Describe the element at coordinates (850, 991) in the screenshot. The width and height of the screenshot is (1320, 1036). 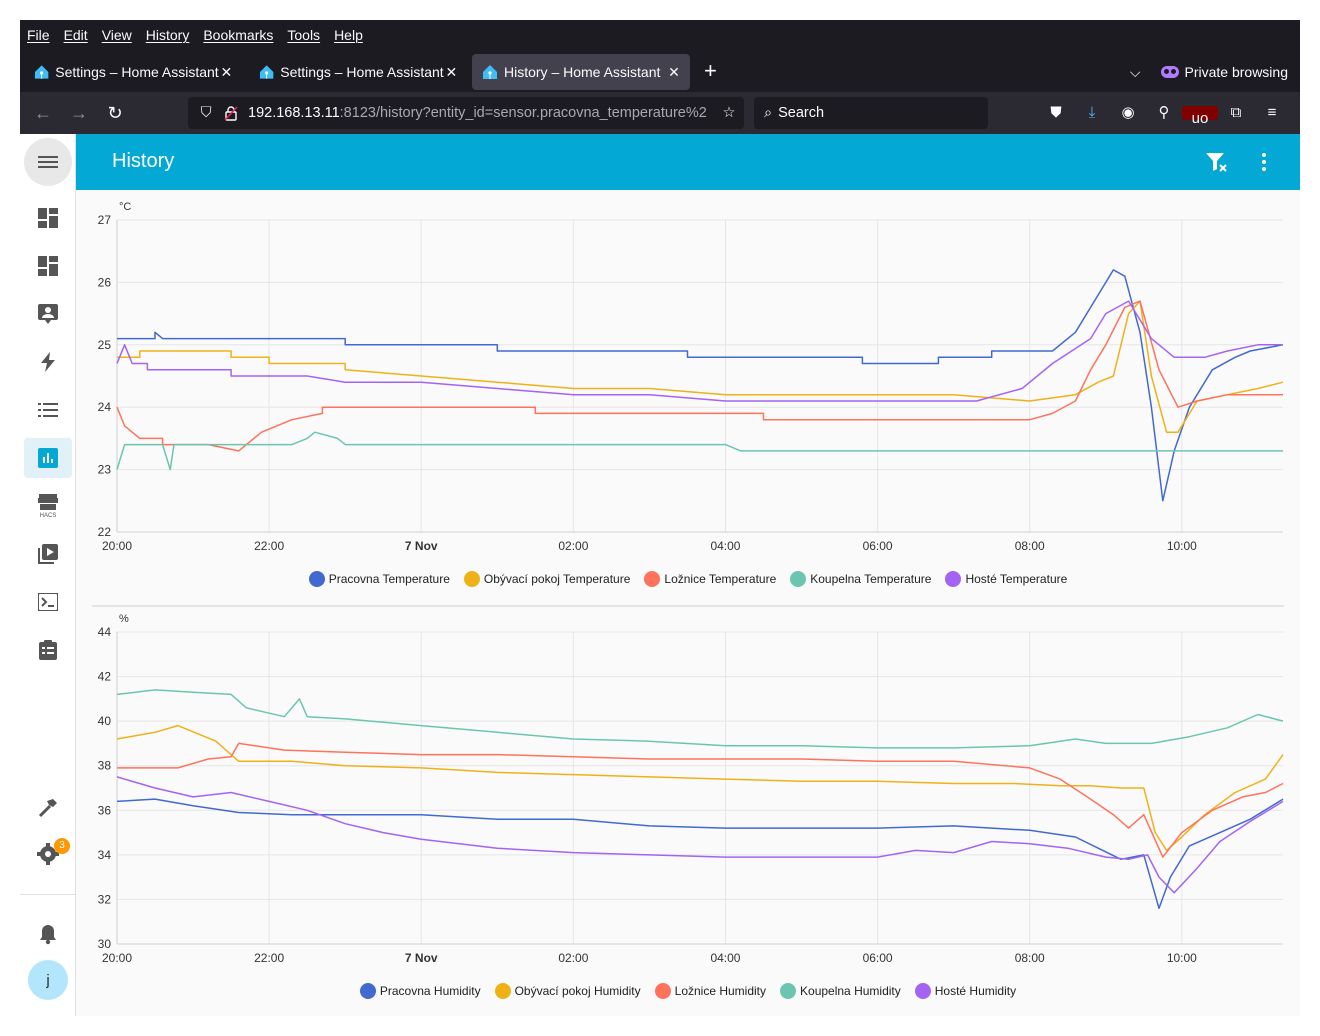
I see `legend-label: Koupelna Humidity` at that location.